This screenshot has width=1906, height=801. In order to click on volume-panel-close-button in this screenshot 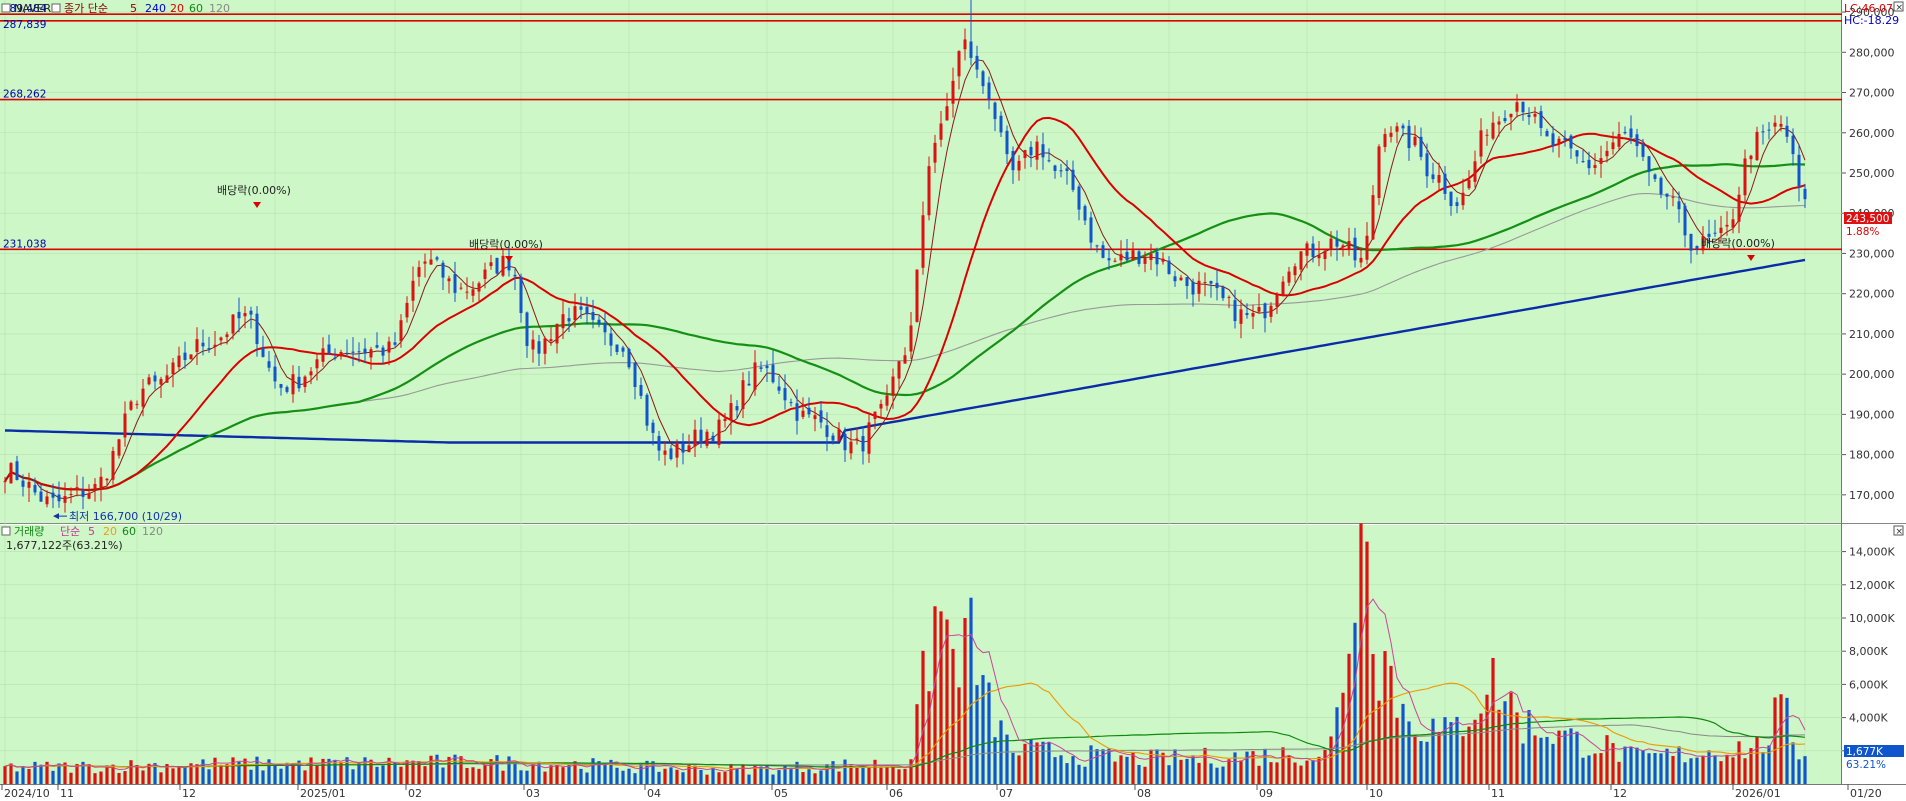, I will do `click(1898, 530)`.